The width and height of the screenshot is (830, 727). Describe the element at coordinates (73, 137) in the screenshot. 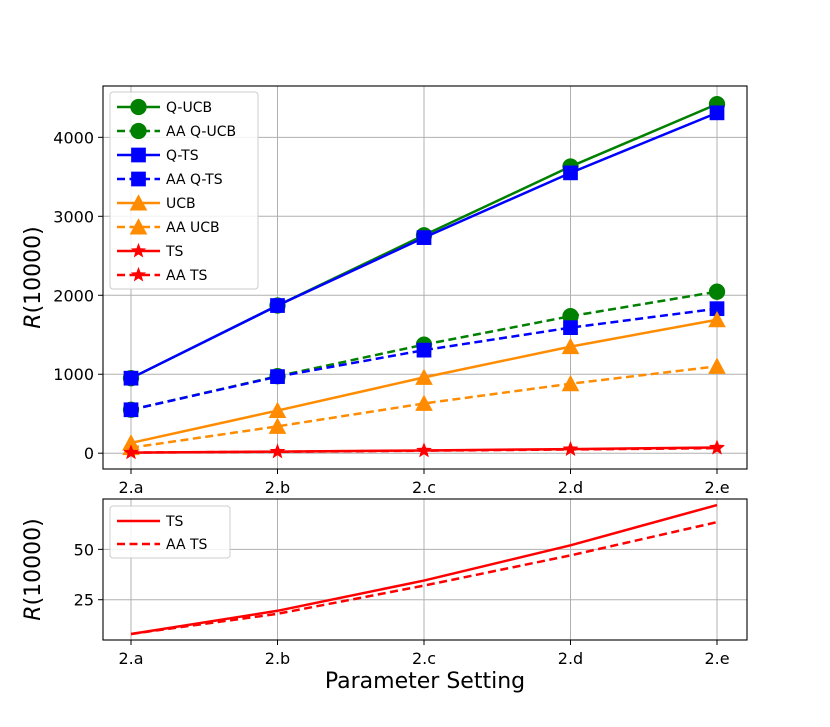

I see `y-tick-label: 4000` at that location.